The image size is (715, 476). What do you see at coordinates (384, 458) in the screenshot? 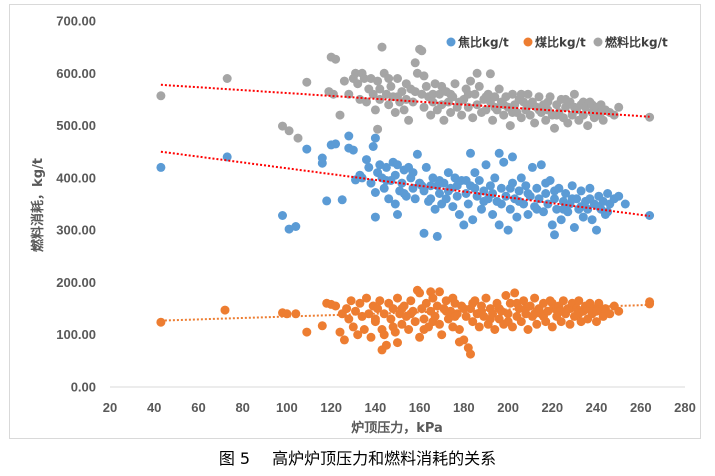
I see `figure-title: 高炉炉顶压力和燃料消耗的关系` at bounding box center [384, 458].